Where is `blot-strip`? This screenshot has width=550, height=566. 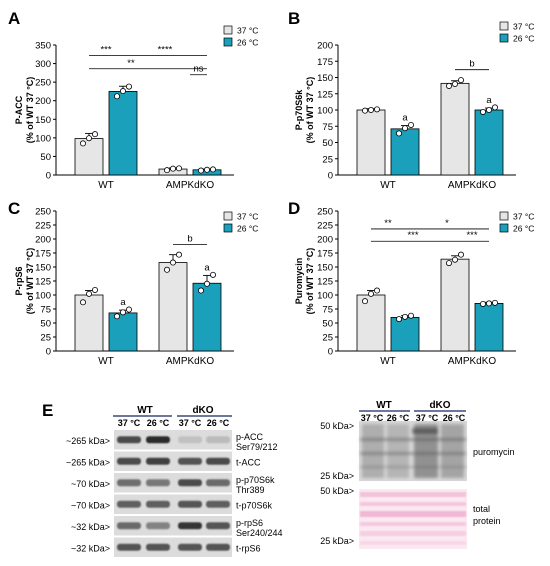
blot-strip is located at coordinates (173, 547).